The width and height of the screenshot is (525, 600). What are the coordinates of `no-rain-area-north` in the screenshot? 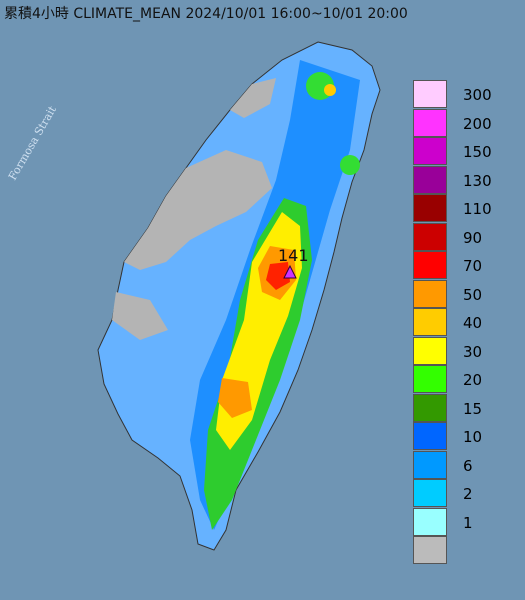 It's located at (253, 98).